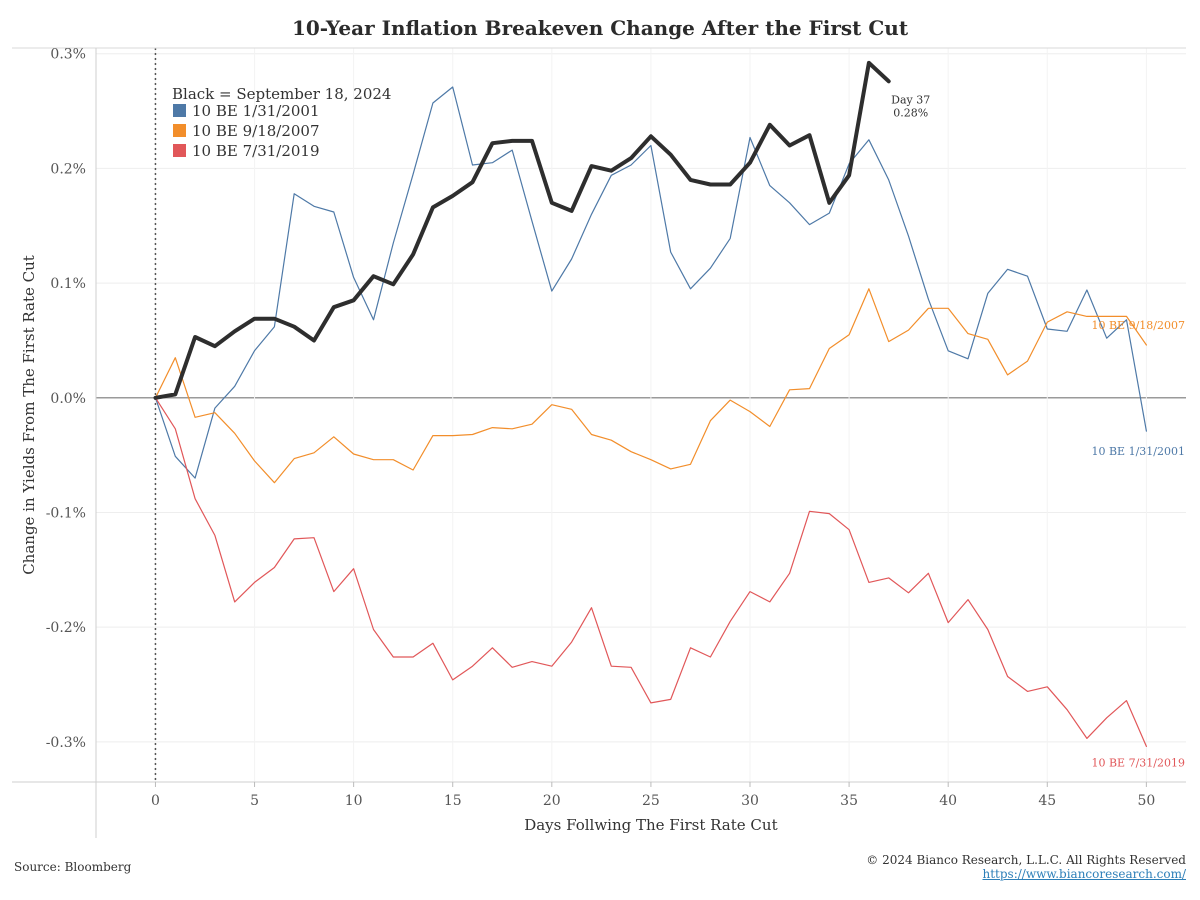  I want to click on y-tick-label: -0.2%, so click(66, 628).